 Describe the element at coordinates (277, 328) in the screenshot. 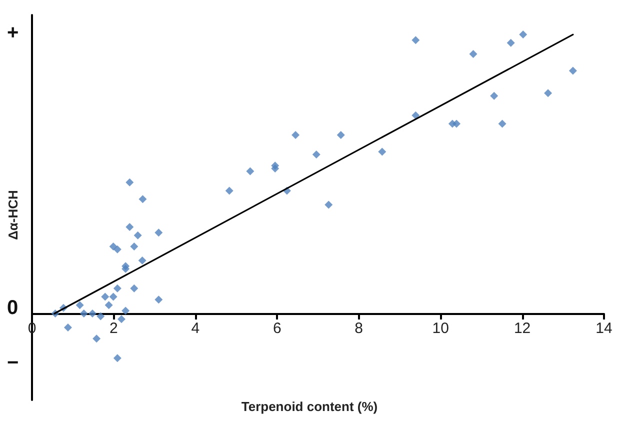

I see `x-tick-label: 6` at that location.